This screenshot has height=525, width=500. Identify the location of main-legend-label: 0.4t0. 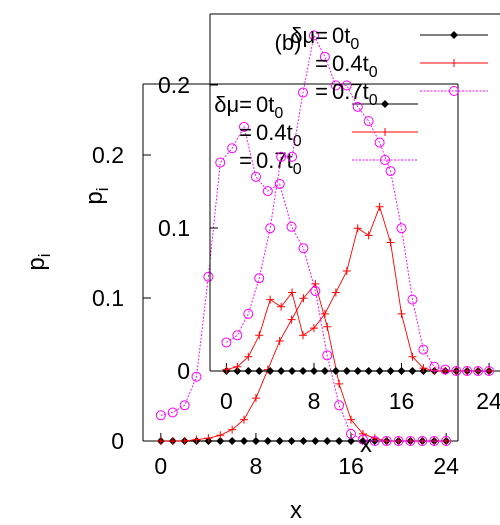
(279, 135).